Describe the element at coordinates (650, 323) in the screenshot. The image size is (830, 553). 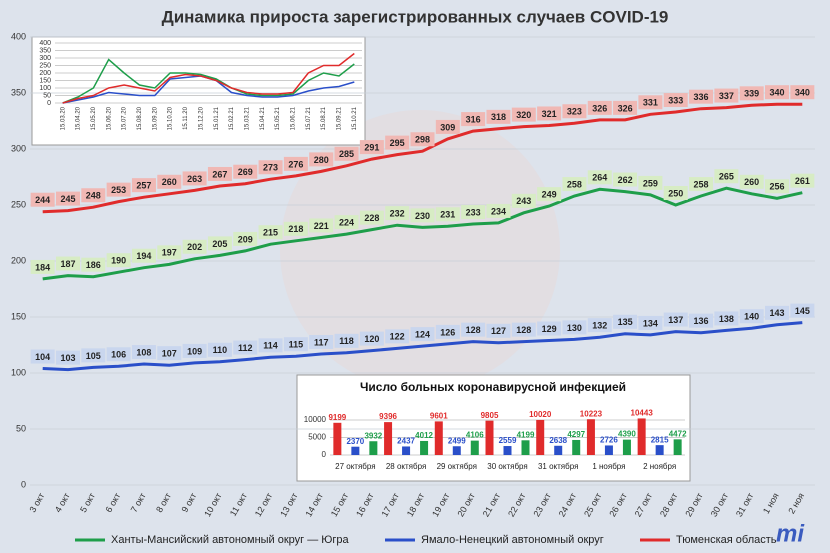
I see `value-label: 134` at that location.